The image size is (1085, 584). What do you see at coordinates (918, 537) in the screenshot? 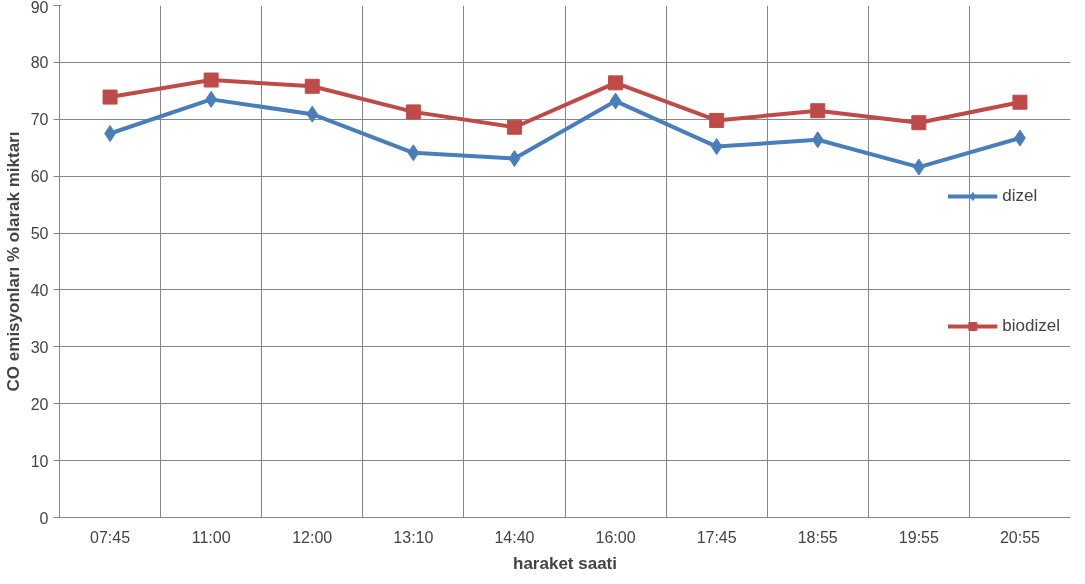
I see `x-tick-label: 19:55` at bounding box center [918, 537].